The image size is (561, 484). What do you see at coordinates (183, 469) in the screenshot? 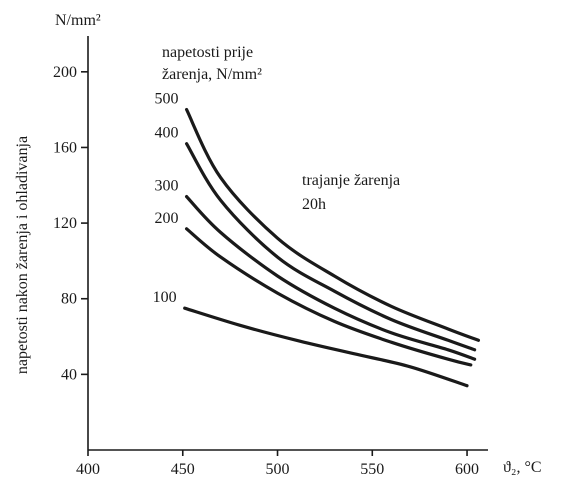
I see `x-tick-label: 450` at bounding box center [183, 469].